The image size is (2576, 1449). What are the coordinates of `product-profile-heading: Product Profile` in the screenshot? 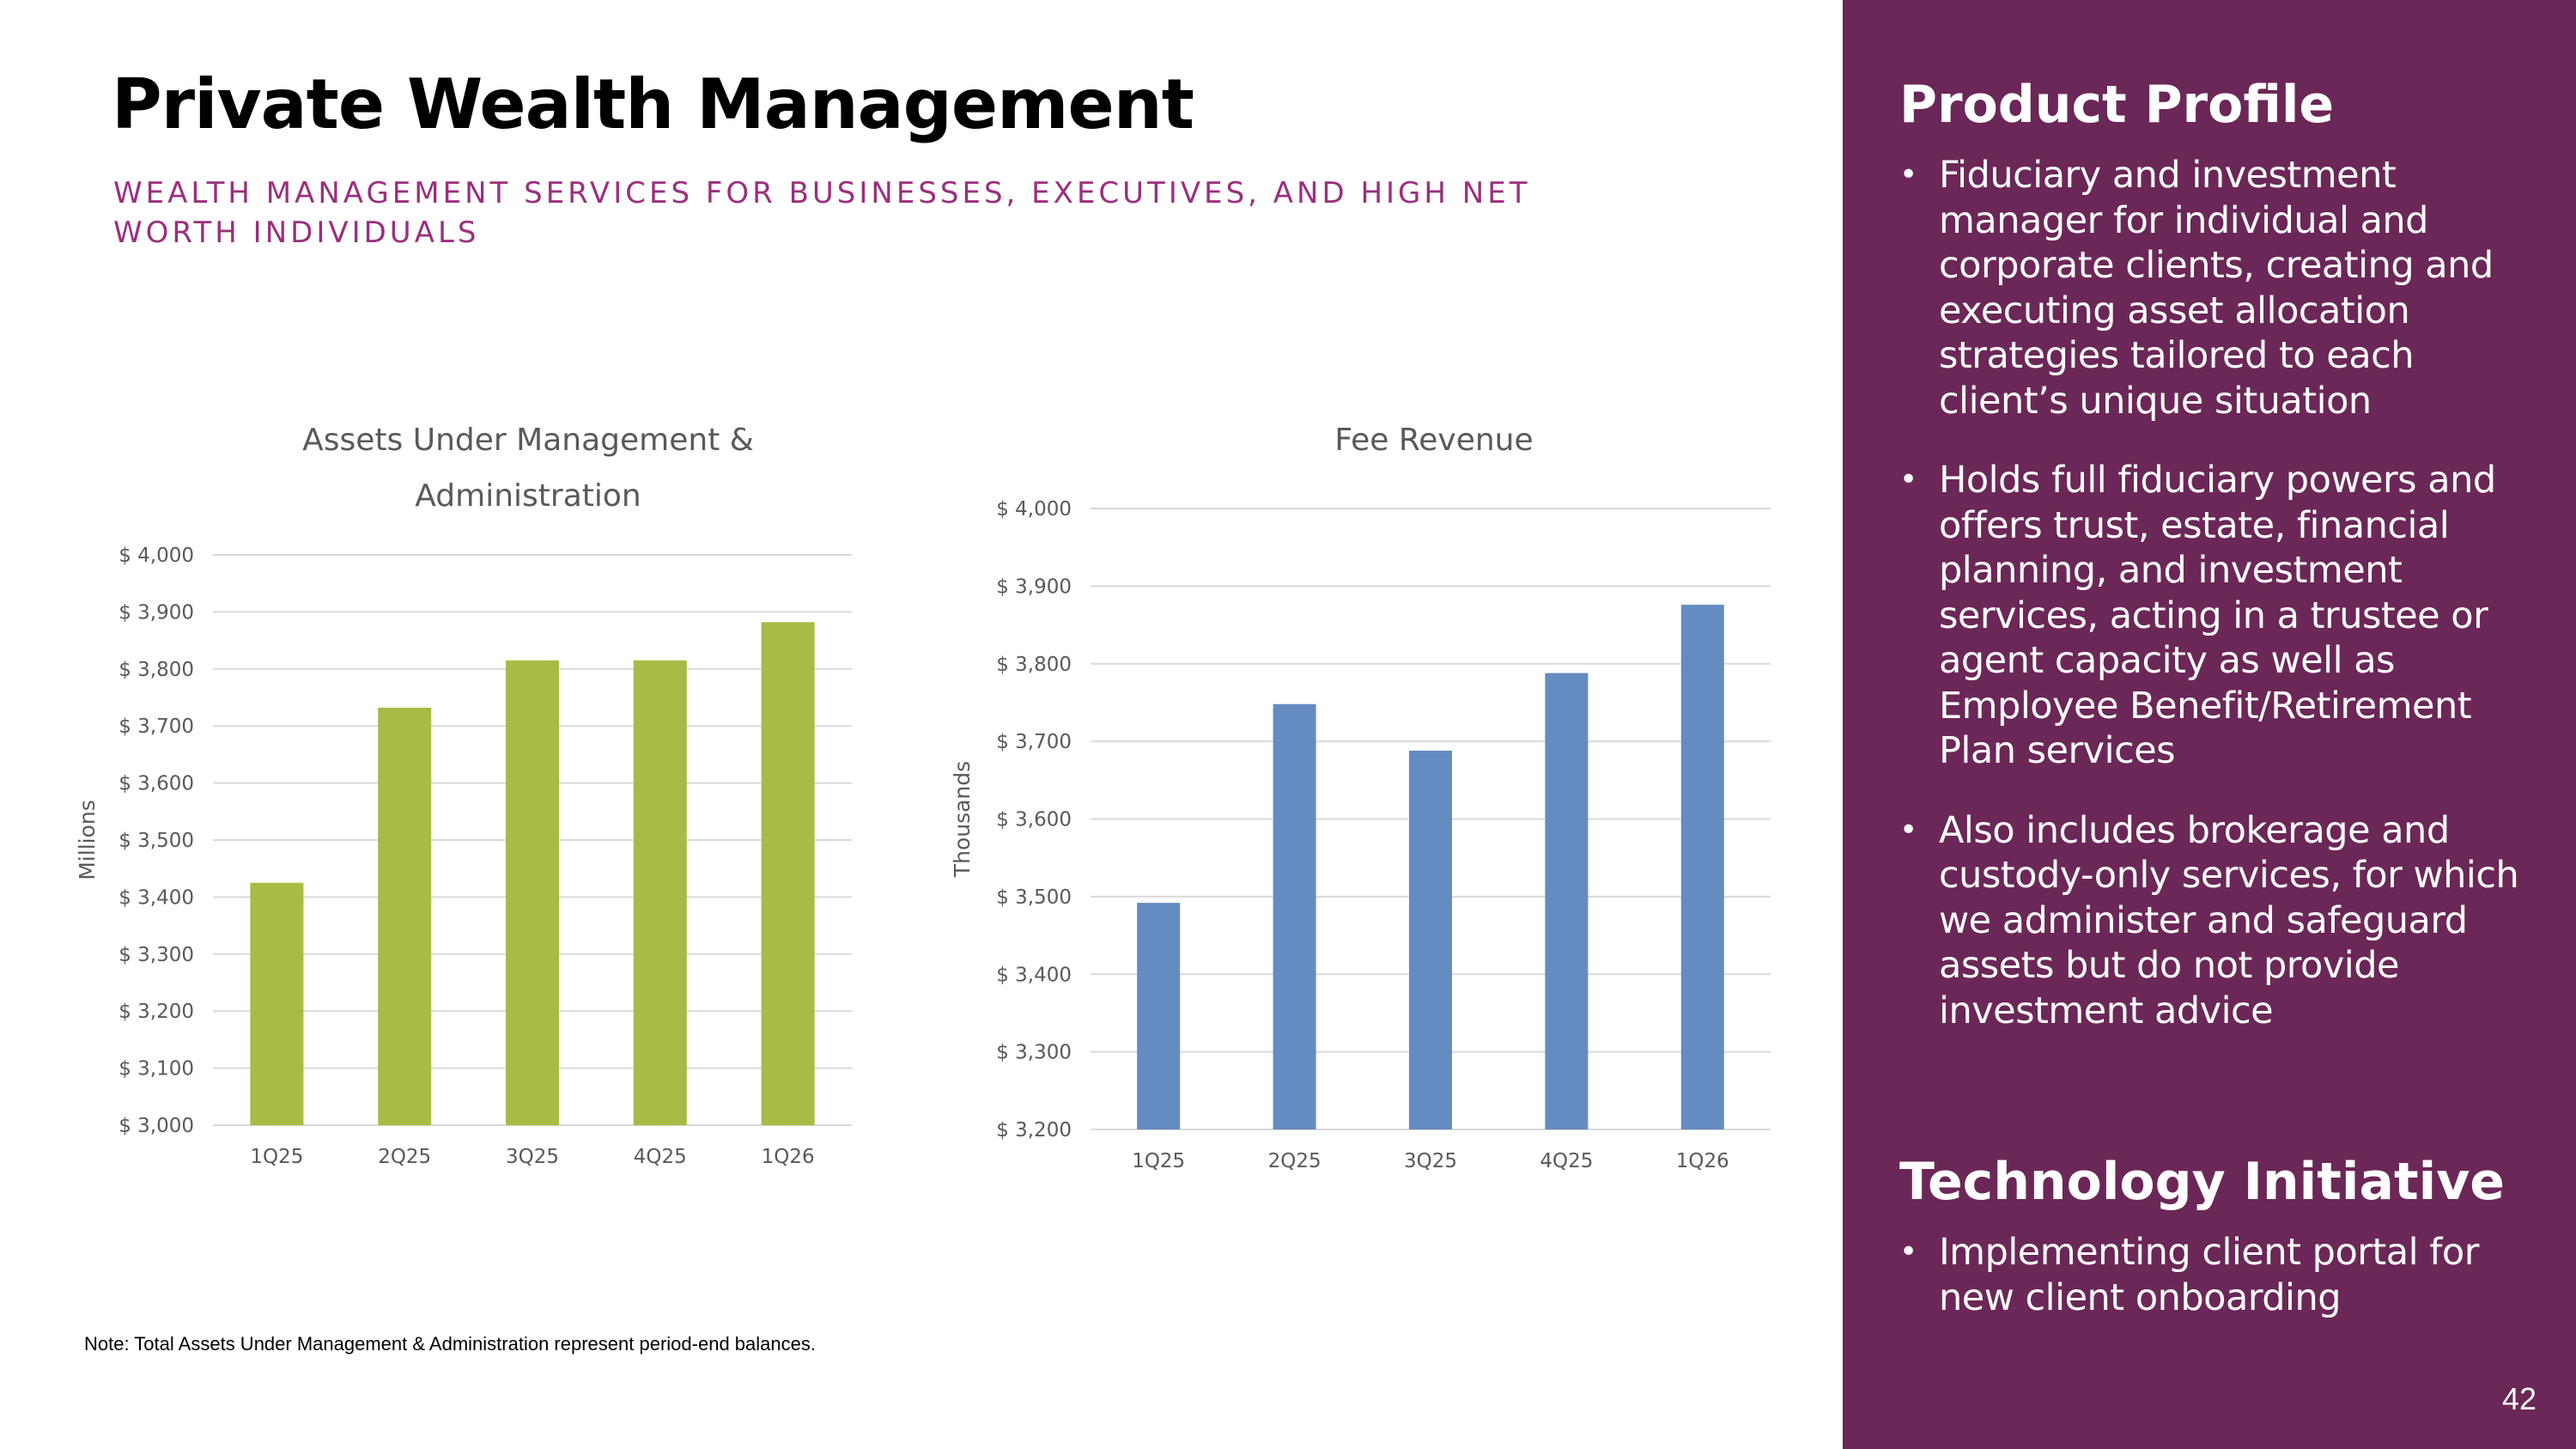 It's located at (2117, 105).